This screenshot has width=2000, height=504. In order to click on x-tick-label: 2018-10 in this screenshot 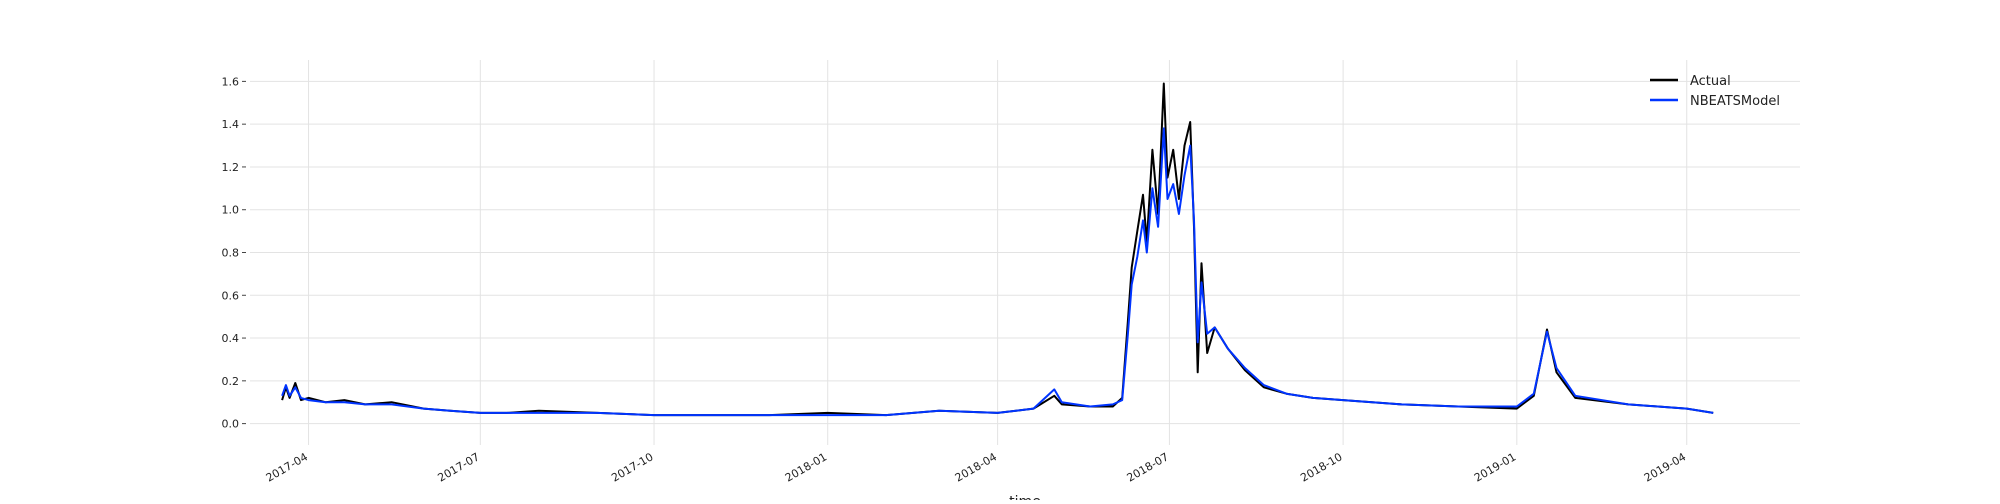, I will do `click(1321, 467)`.